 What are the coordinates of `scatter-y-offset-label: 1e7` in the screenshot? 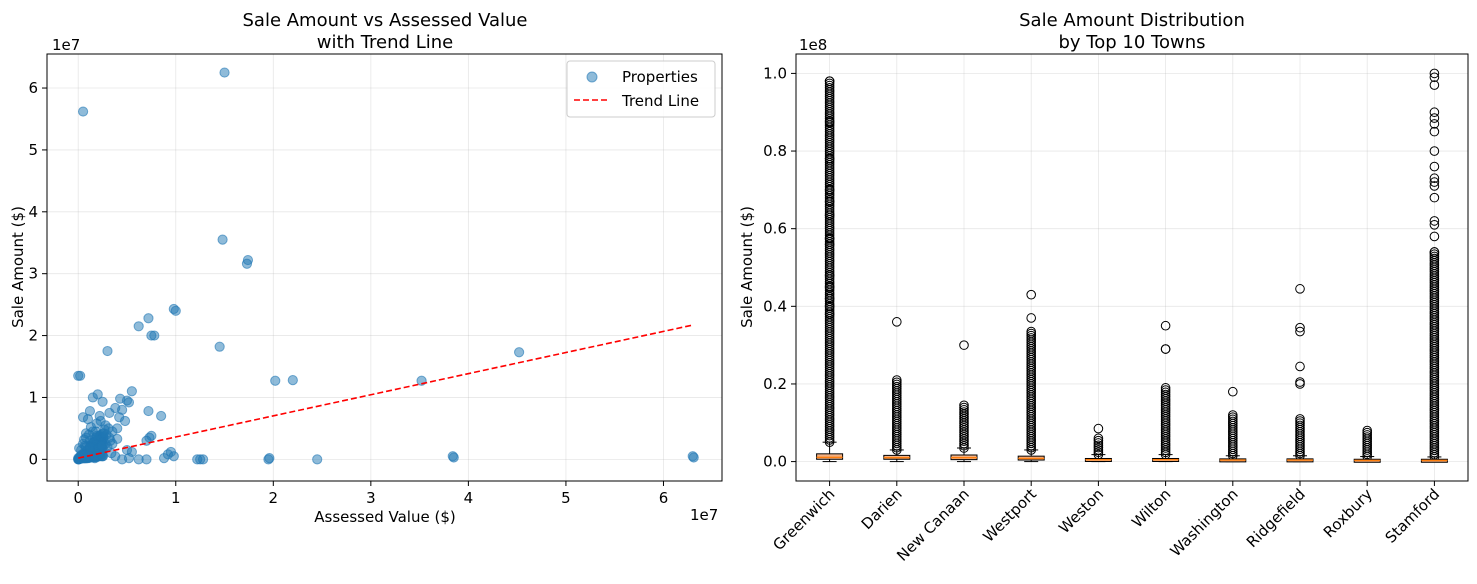 It's located at (66, 45).